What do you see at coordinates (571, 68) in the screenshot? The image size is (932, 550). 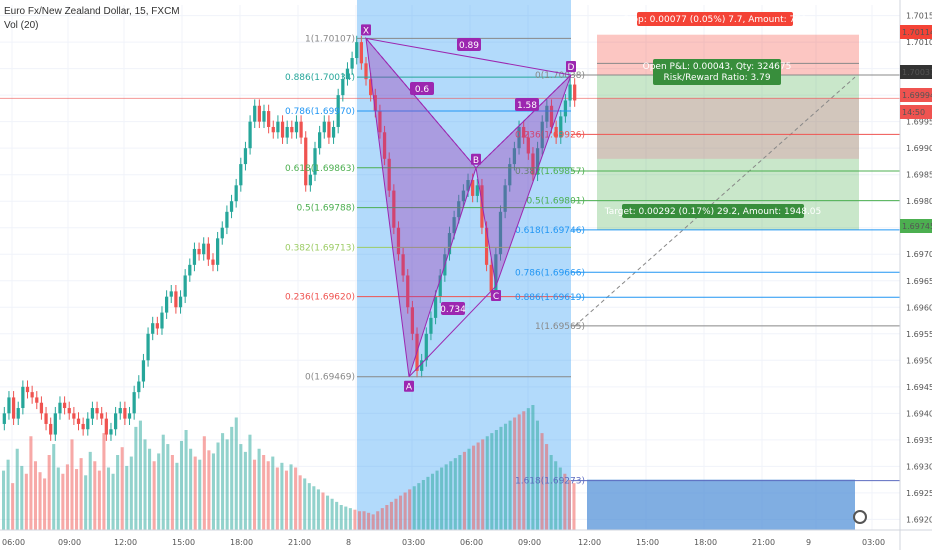 I see `pattern-point-label: D` at bounding box center [571, 68].